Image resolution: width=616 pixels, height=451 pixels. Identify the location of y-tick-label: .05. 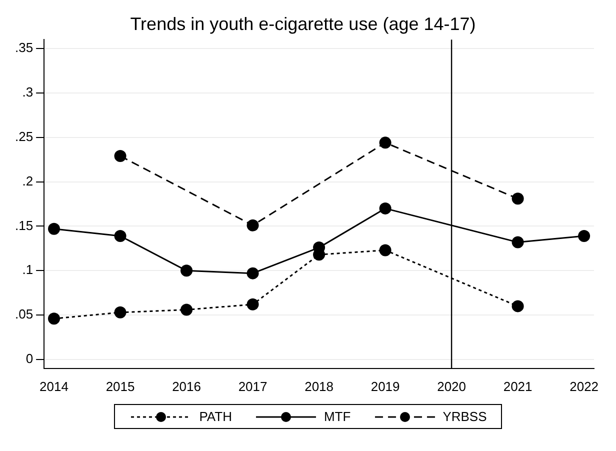
(24, 314).